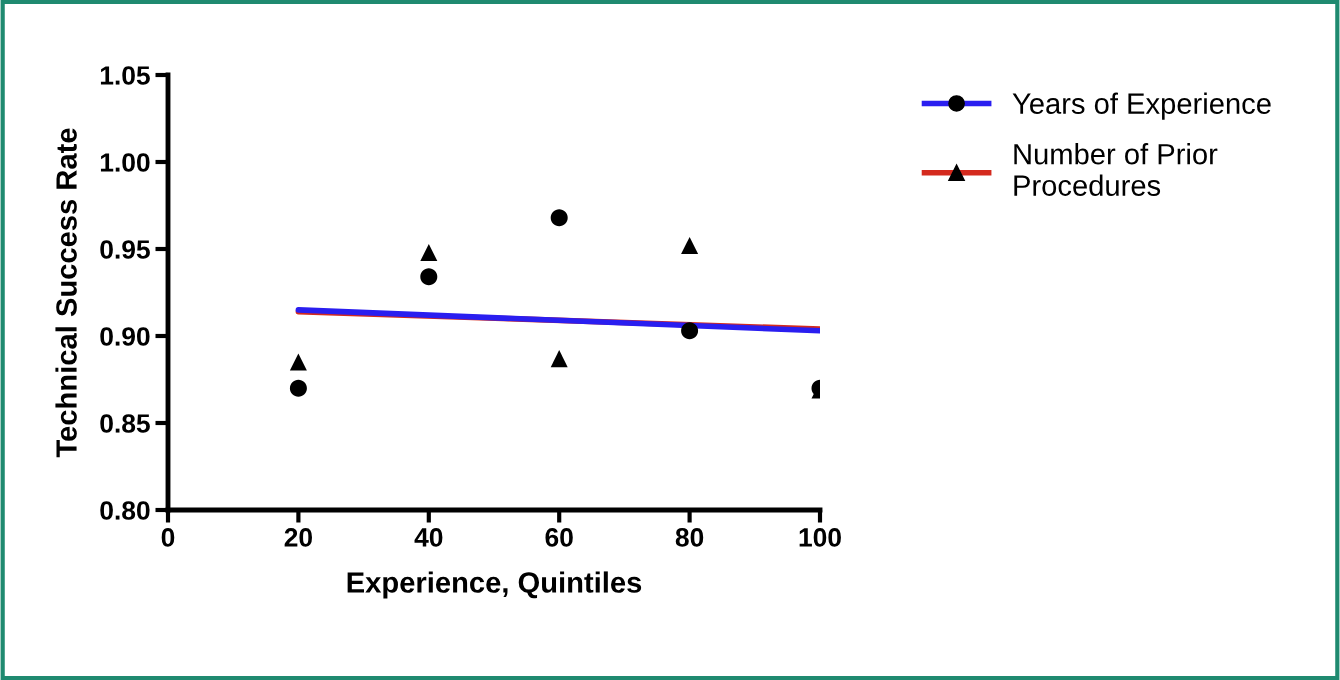  Describe the element at coordinates (125, 162) in the screenshot. I see `y-tick-label: 1.00` at that location.